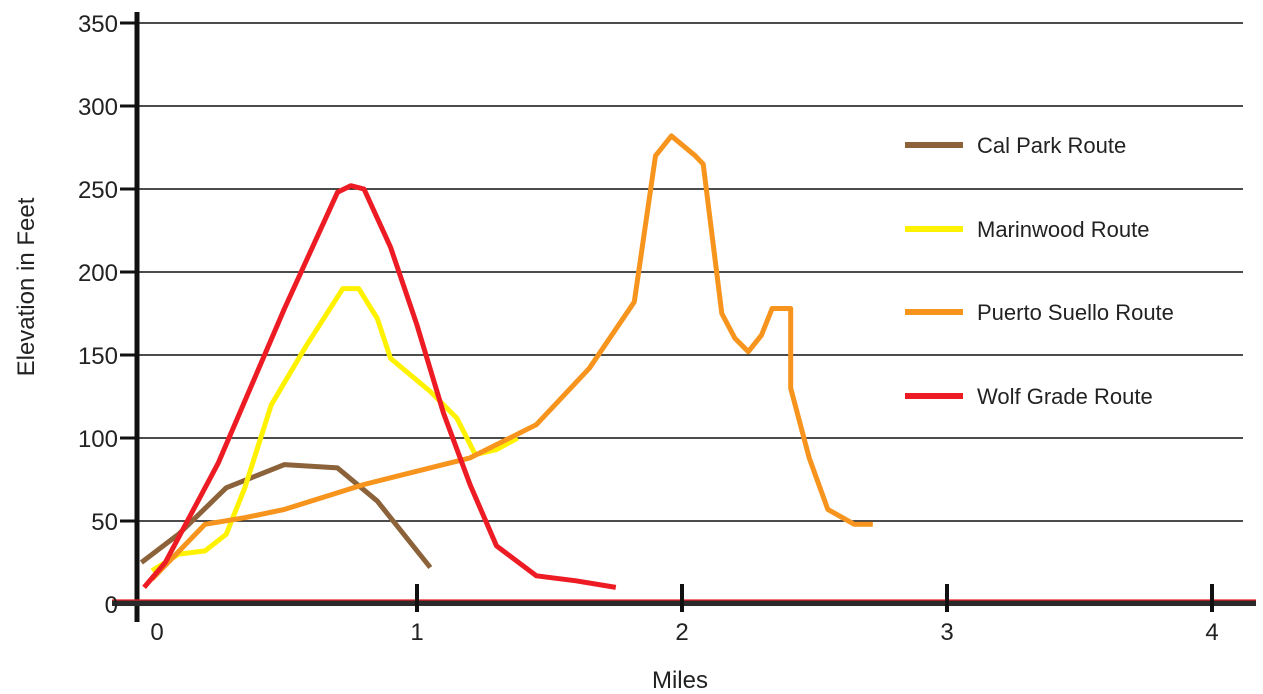  What do you see at coordinates (107, 315) in the screenshot?
I see `y-axis-ticks: 0 50 100 150 200 250 300 350` at bounding box center [107, 315].